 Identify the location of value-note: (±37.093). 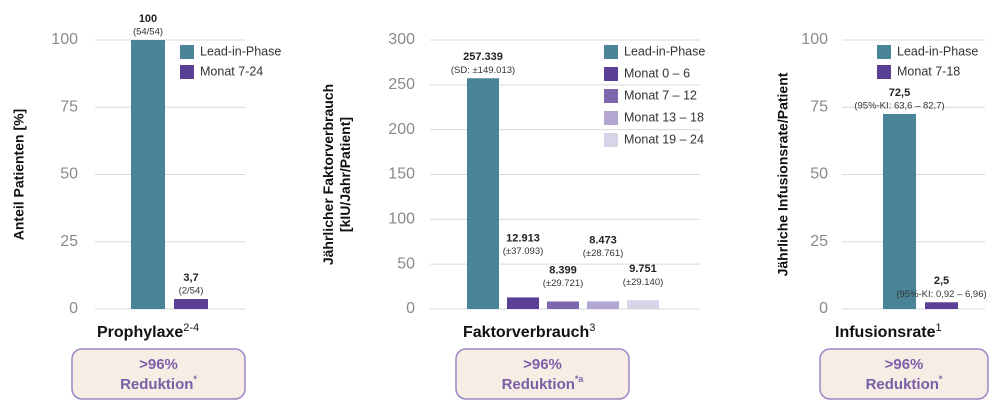
(523, 251).